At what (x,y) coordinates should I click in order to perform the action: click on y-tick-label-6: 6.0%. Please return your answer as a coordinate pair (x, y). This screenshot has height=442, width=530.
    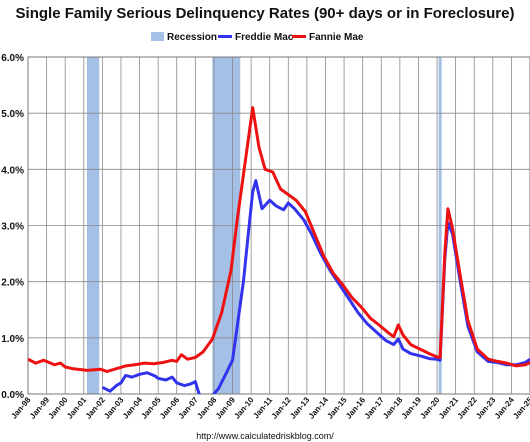
    Looking at the image, I should click on (12, 58).